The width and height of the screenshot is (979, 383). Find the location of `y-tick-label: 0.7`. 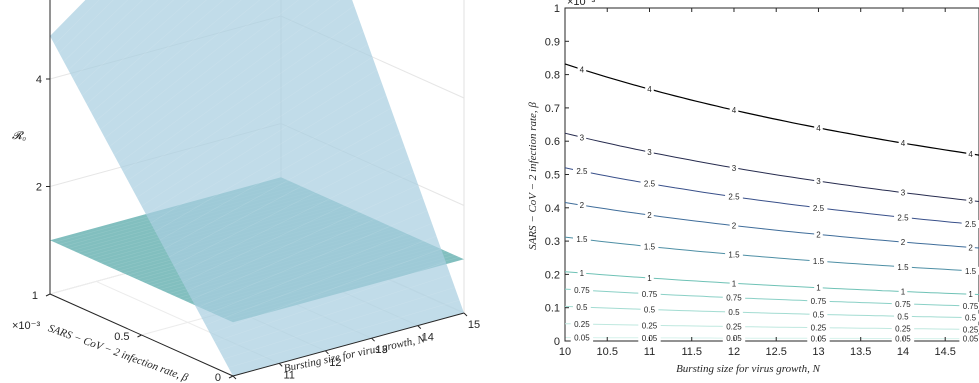

y-tick-label: 0.7 is located at coordinates (552, 109).